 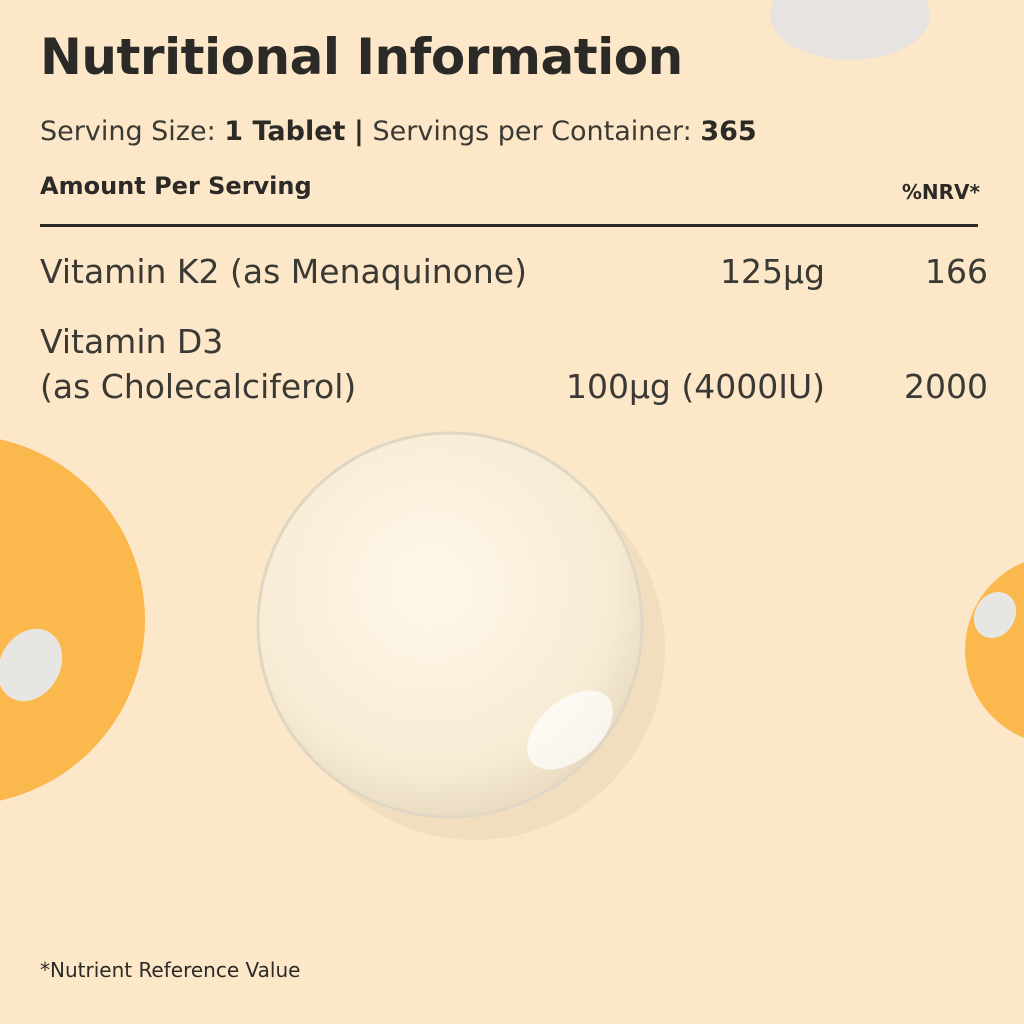 I want to click on nutrient-name: (as Cholecalciferol), so click(x=198, y=386).